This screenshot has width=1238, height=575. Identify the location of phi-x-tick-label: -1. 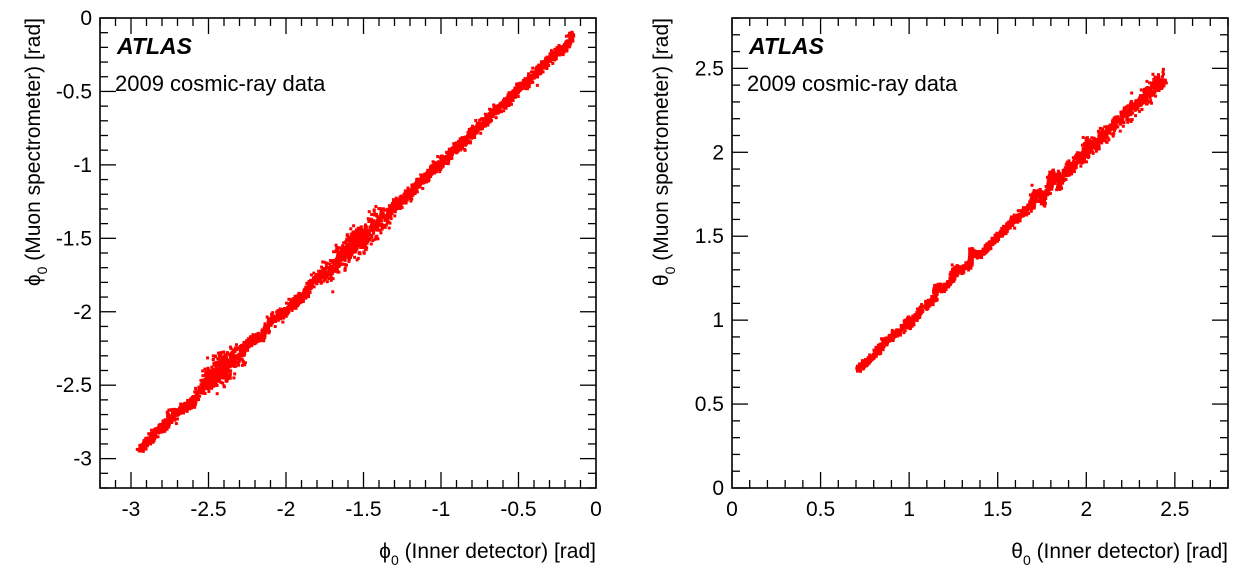
(441, 509).